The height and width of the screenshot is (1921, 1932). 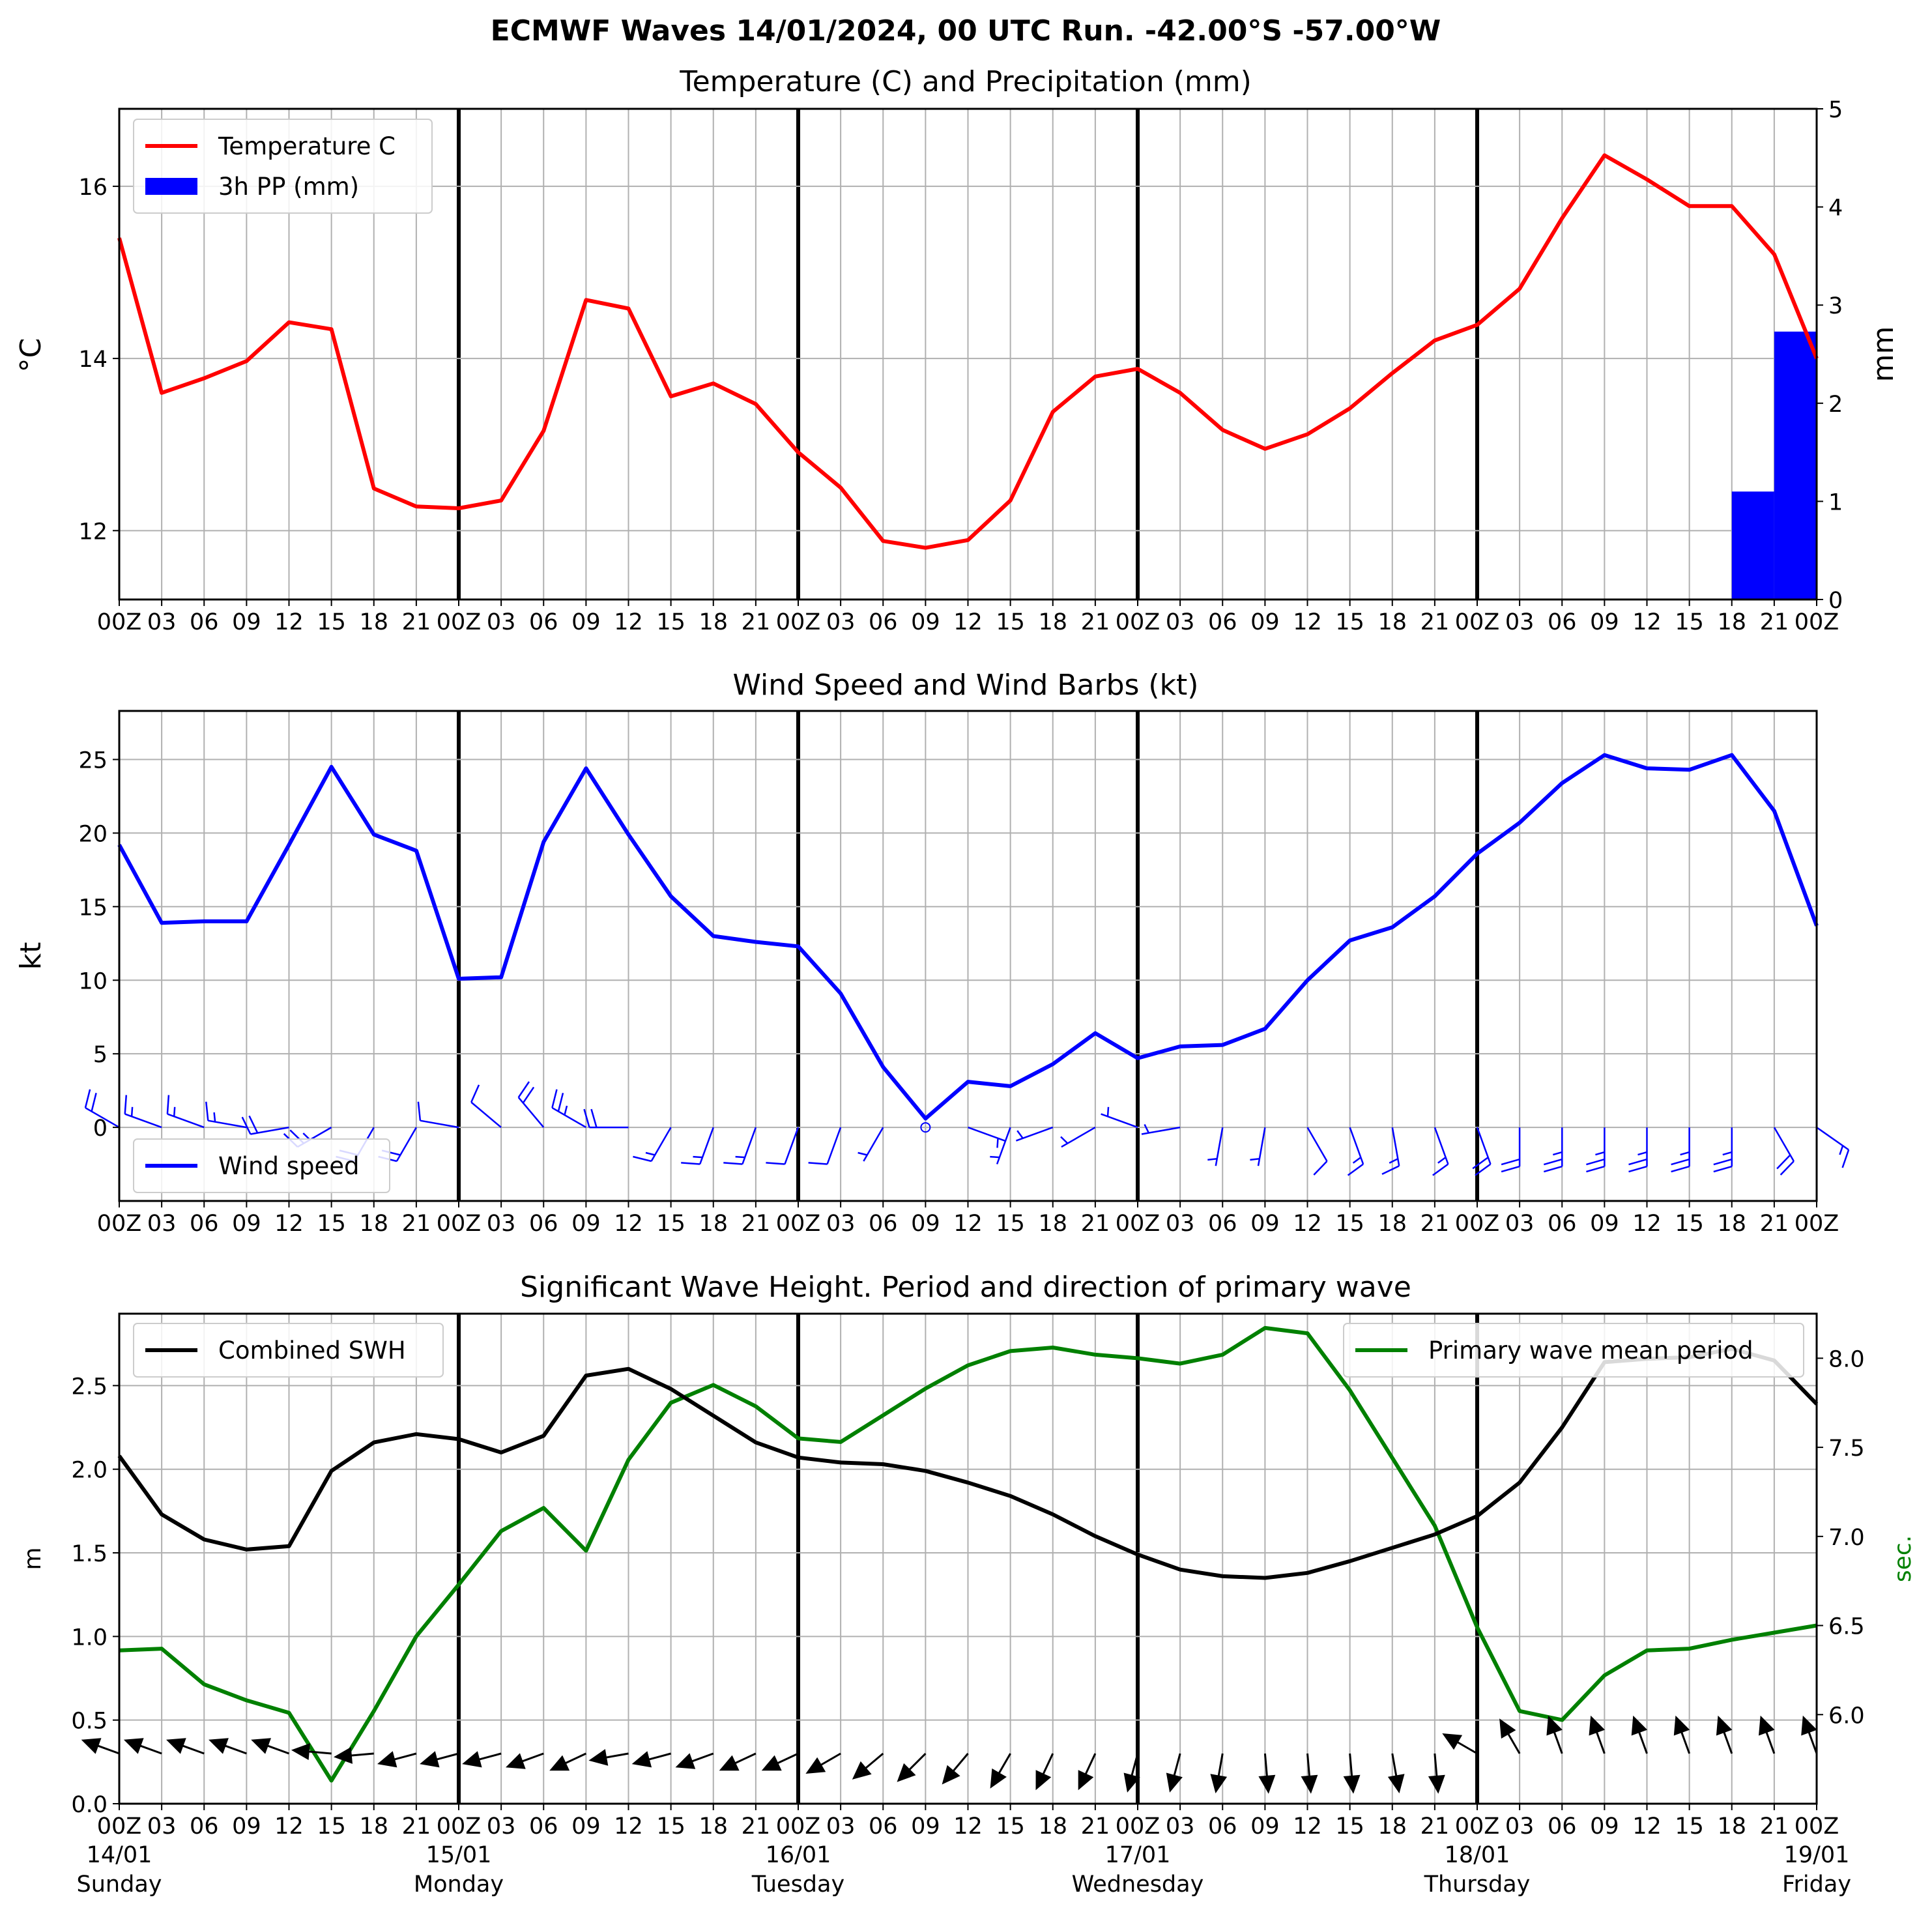 What do you see at coordinates (1795, 465) in the screenshot?
I see `precipitation-bar` at bounding box center [1795, 465].